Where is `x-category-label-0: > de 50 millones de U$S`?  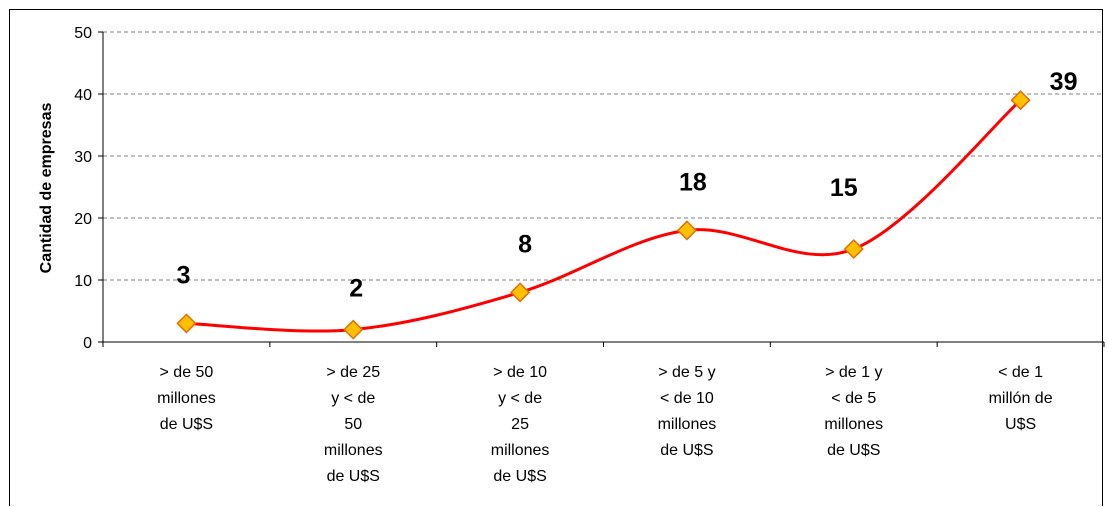 x-category-label-0: > de 50 millones de U$S is located at coordinates (186, 398).